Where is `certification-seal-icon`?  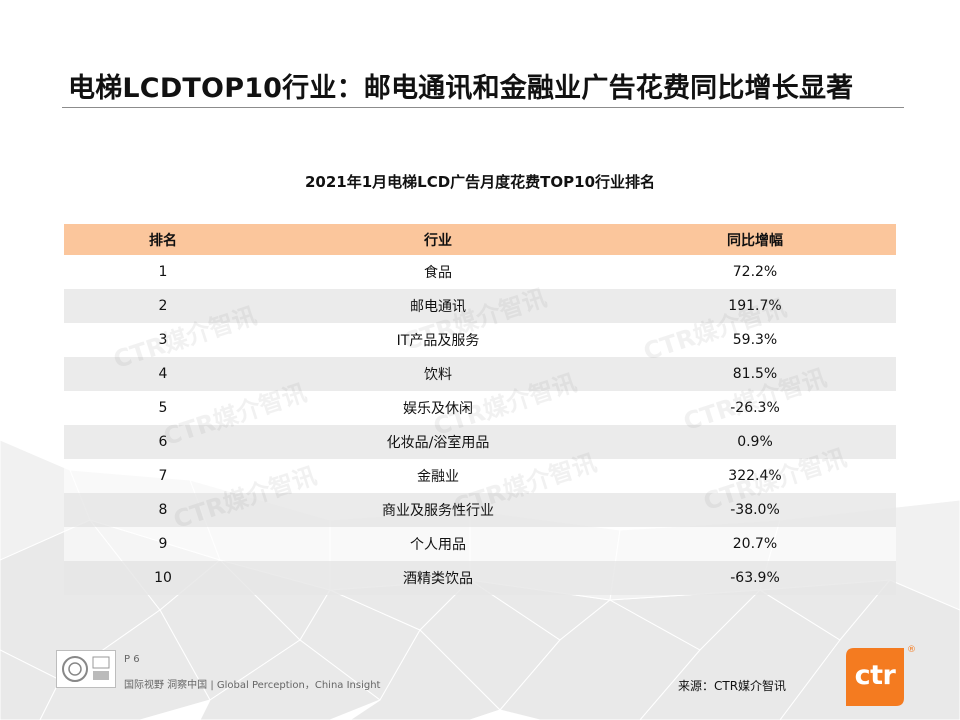 certification-seal-icon is located at coordinates (86, 669).